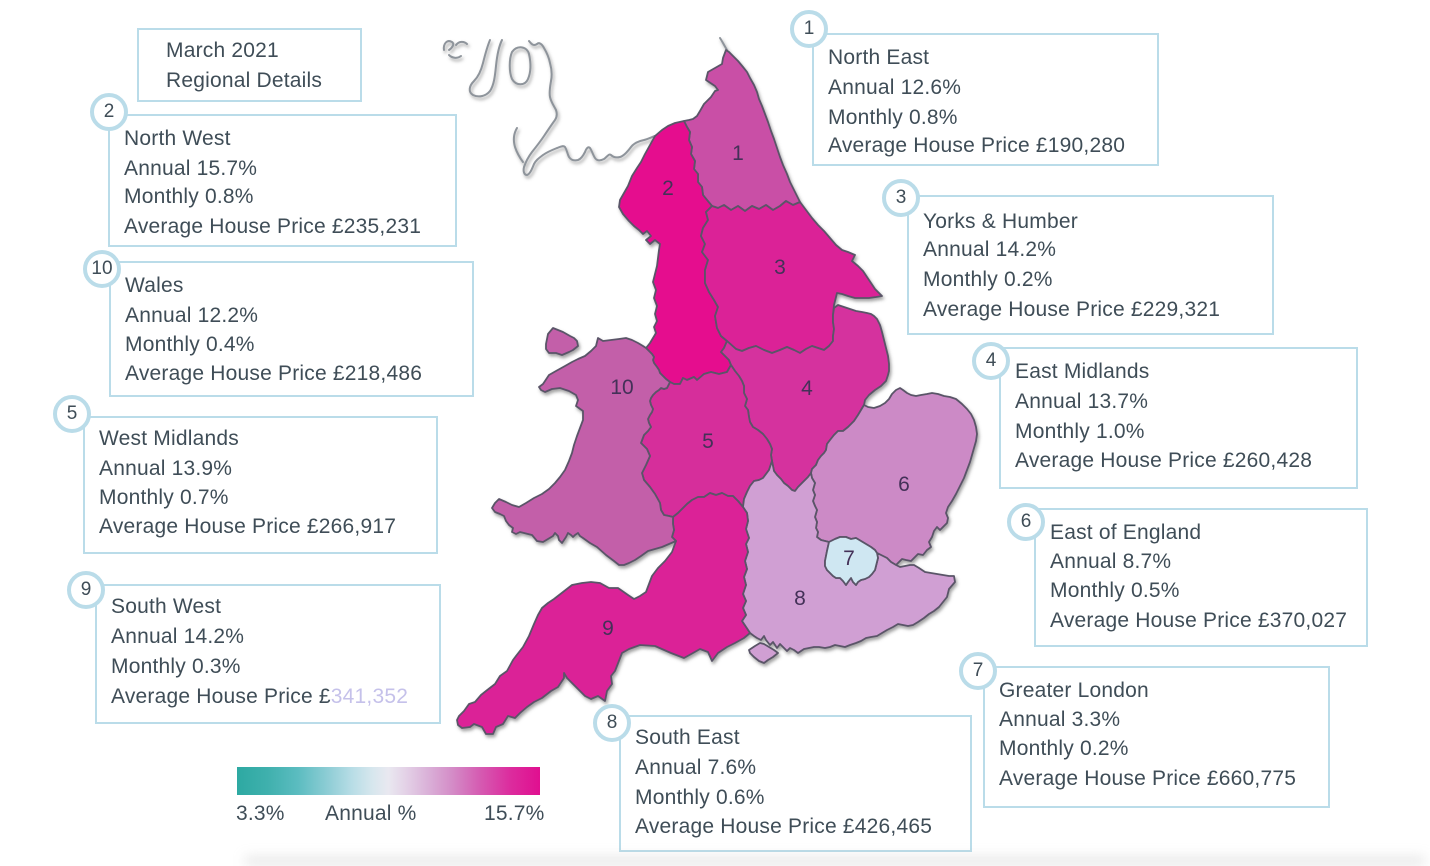 This screenshot has width=1430, height=866. Describe the element at coordinates (807, 388) in the screenshot. I see `svg-text: 4` at that location.